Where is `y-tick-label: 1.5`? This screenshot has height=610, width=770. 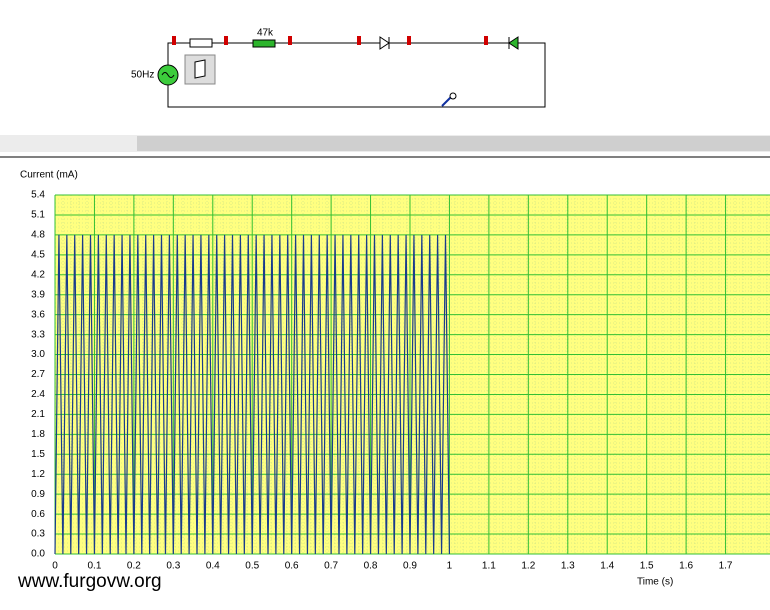
y-tick-label: 1.5 is located at coordinates (38, 454).